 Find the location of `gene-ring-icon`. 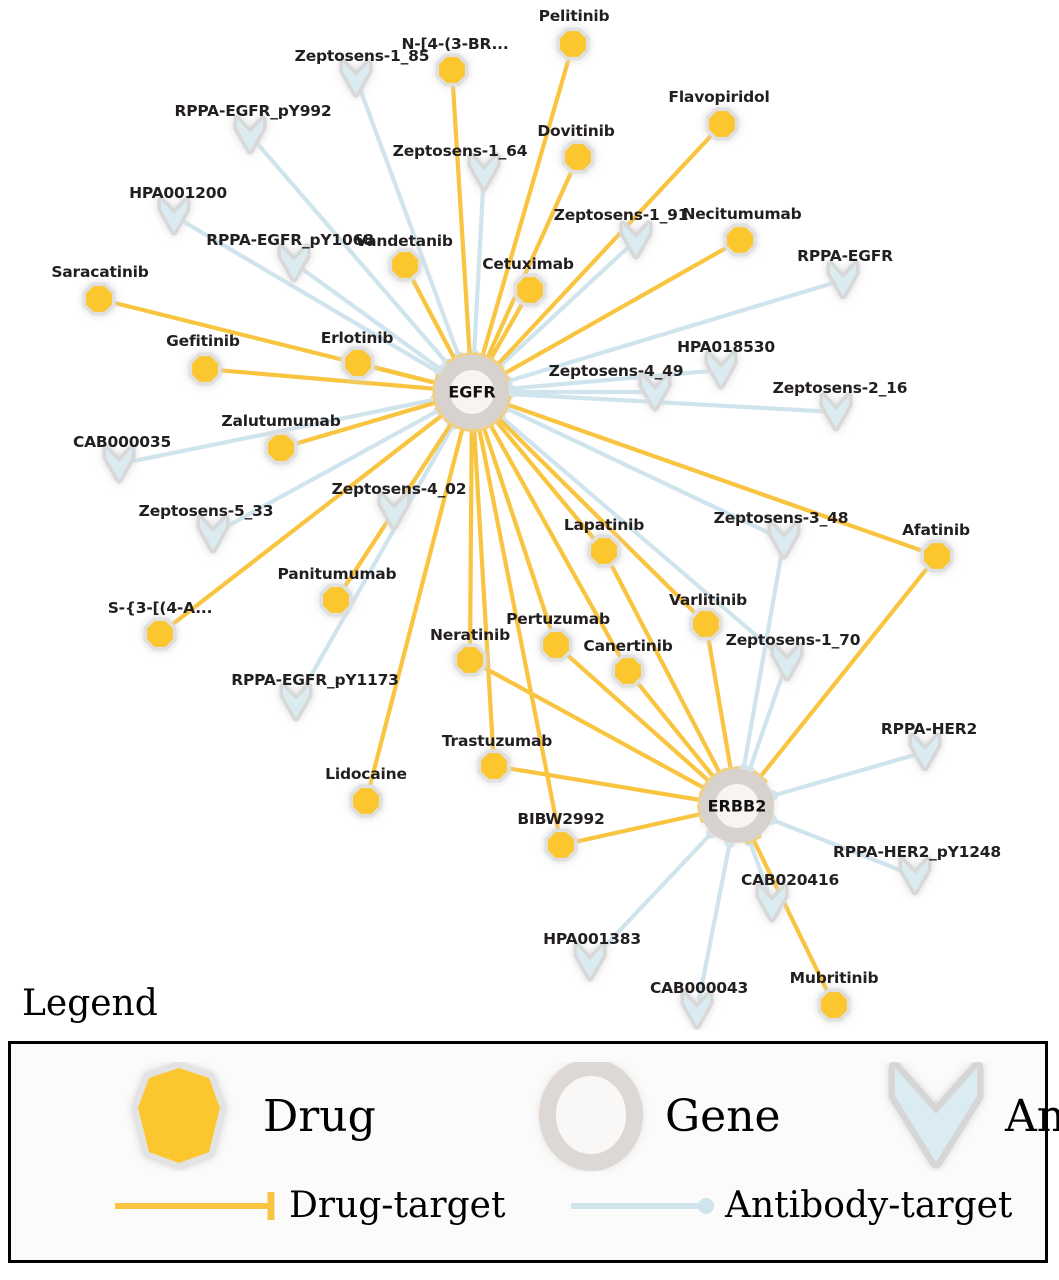

gene-ring-icon is located at coordinates (591, 1116).